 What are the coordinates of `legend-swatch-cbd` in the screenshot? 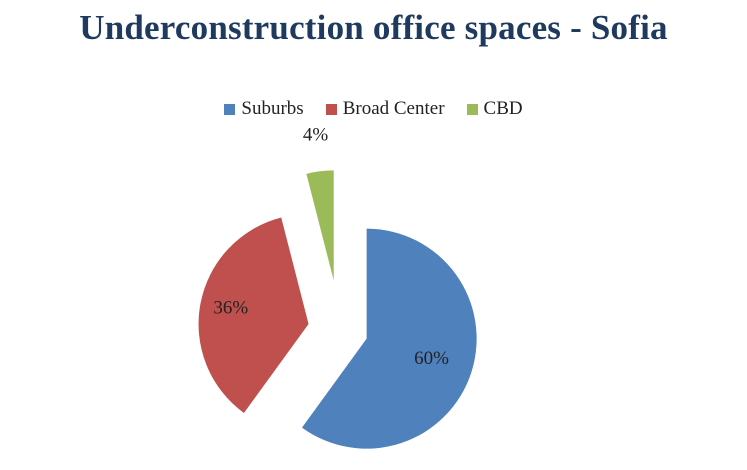 It's located at (472, 109).